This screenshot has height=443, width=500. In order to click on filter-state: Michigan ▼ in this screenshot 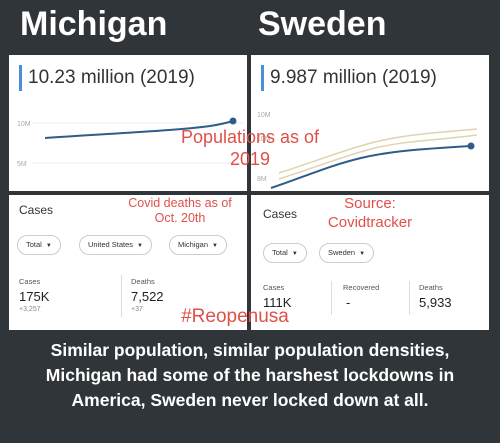, I will do `click(198, 245)`.